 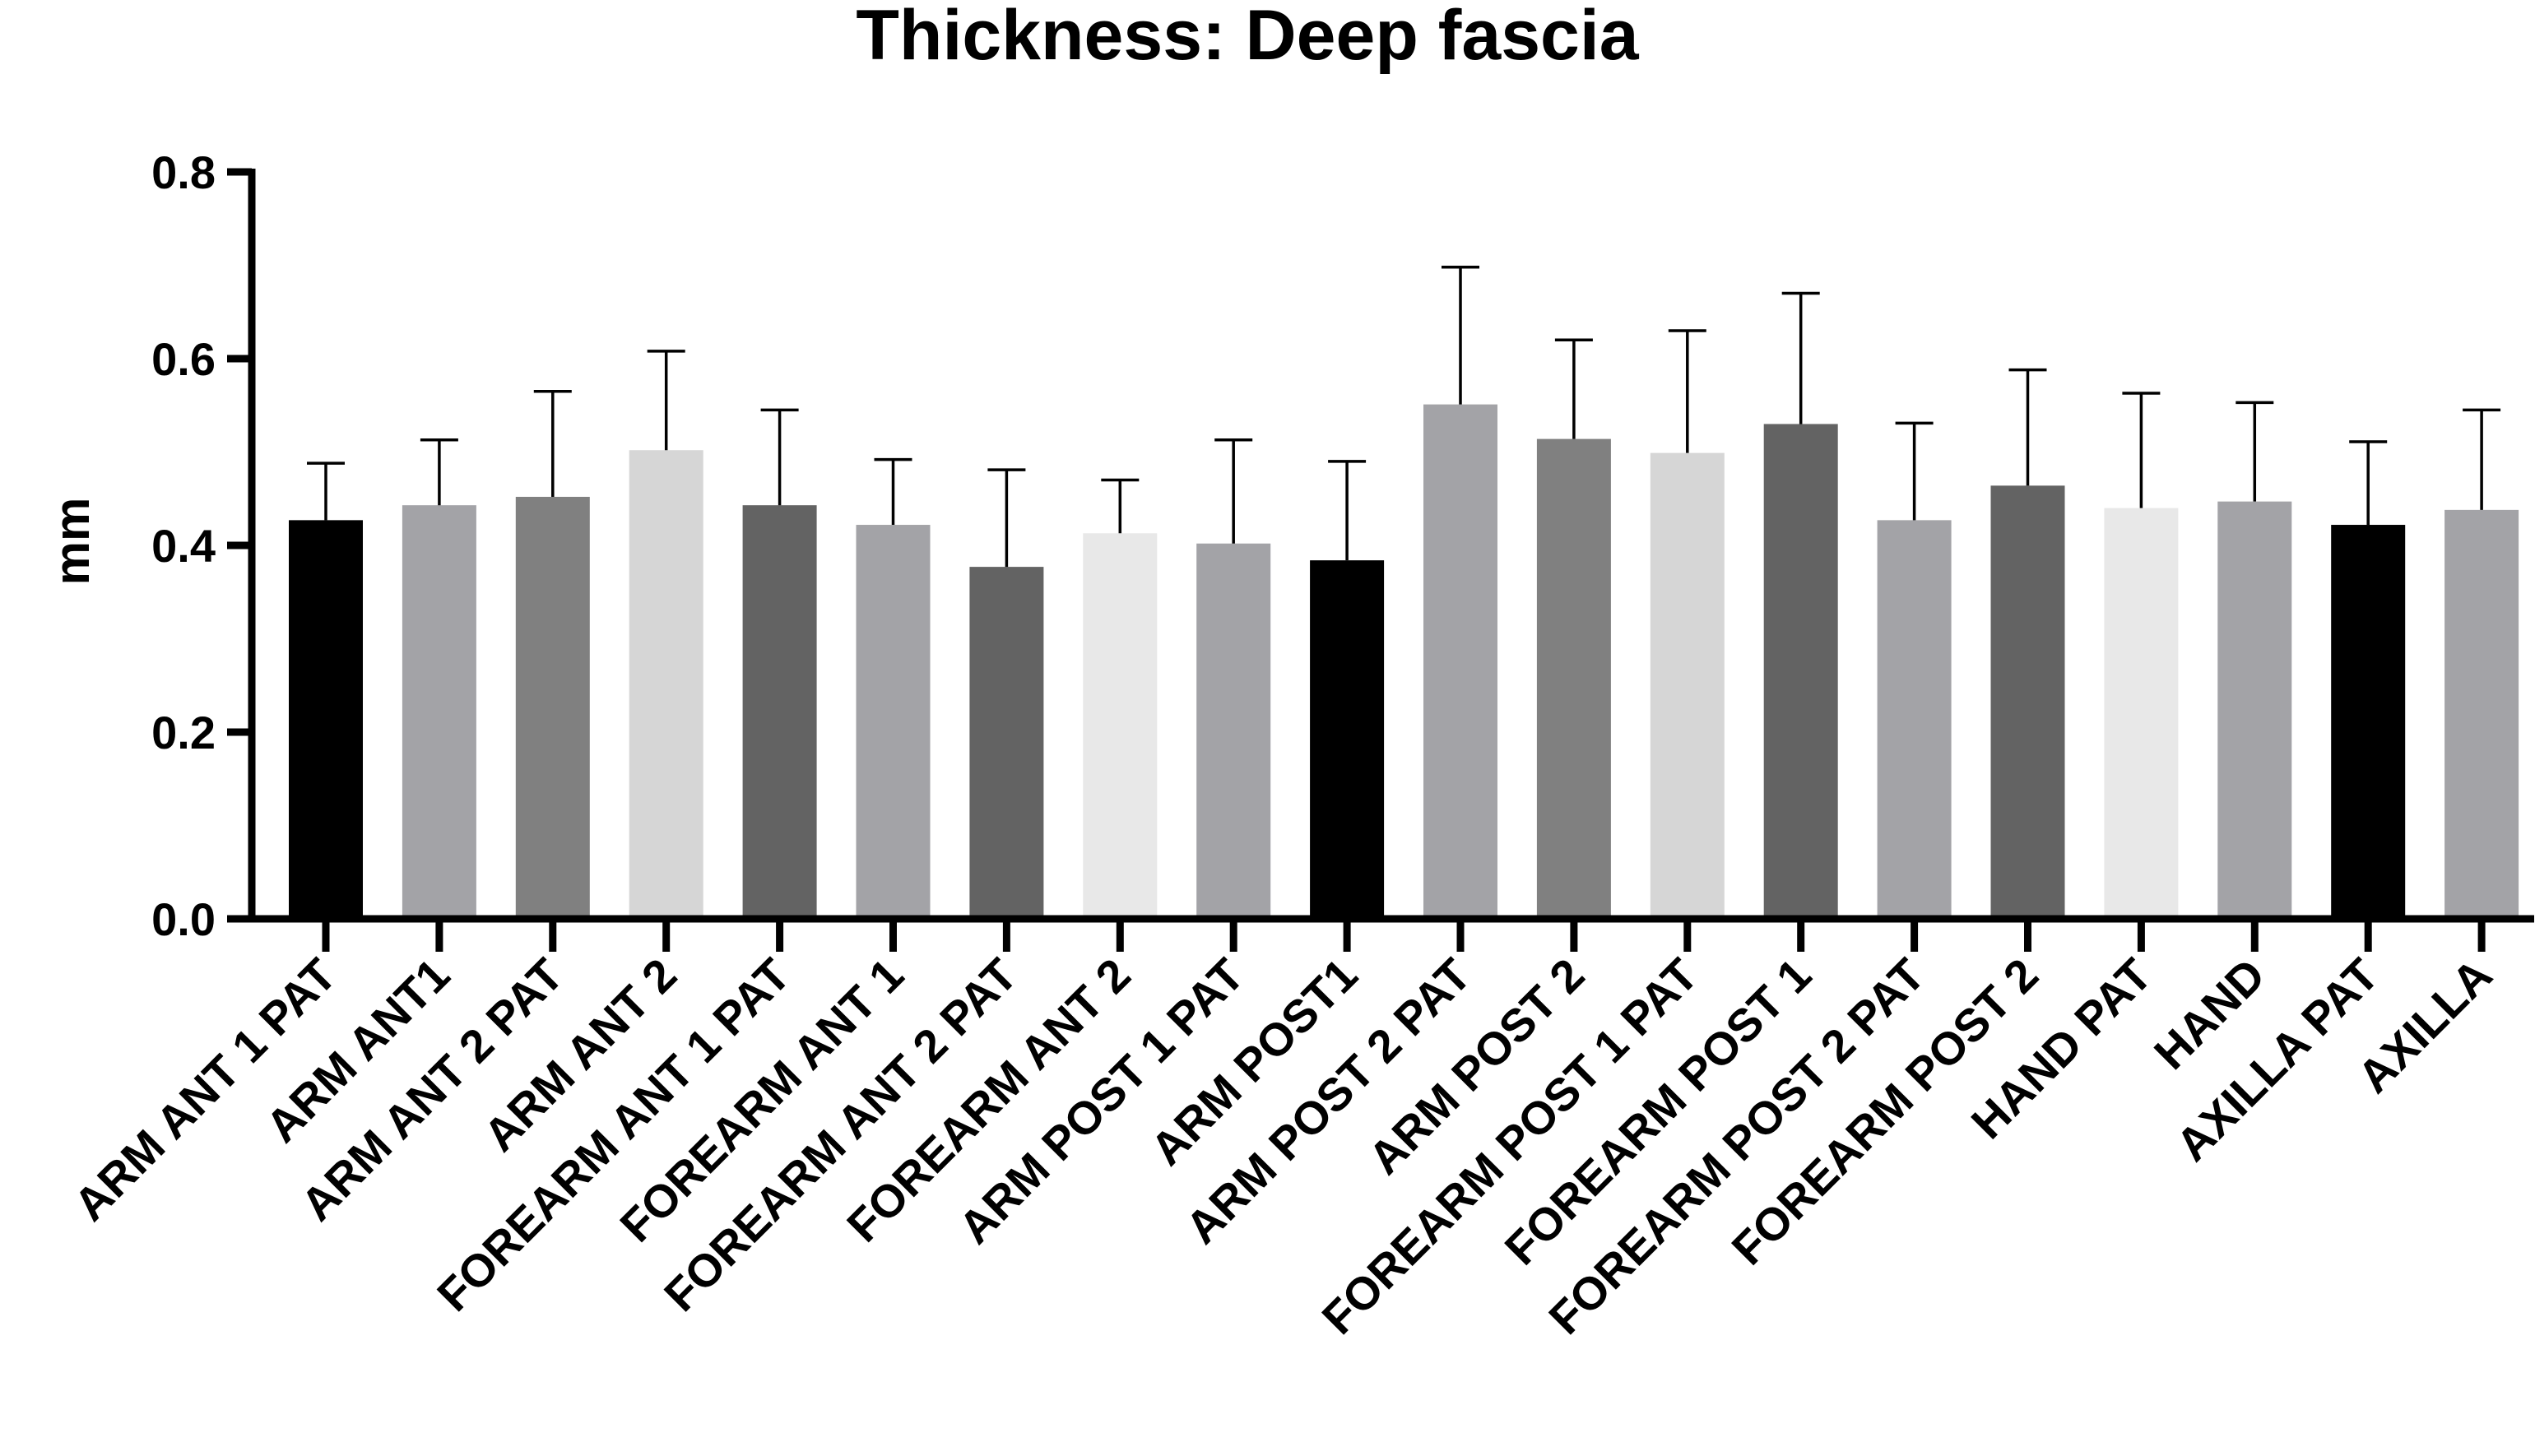 What do you see at coordinates (183, 546) in the screenshot?
I see `y-tick-label: 0.4` at bounding box center [183, 546].